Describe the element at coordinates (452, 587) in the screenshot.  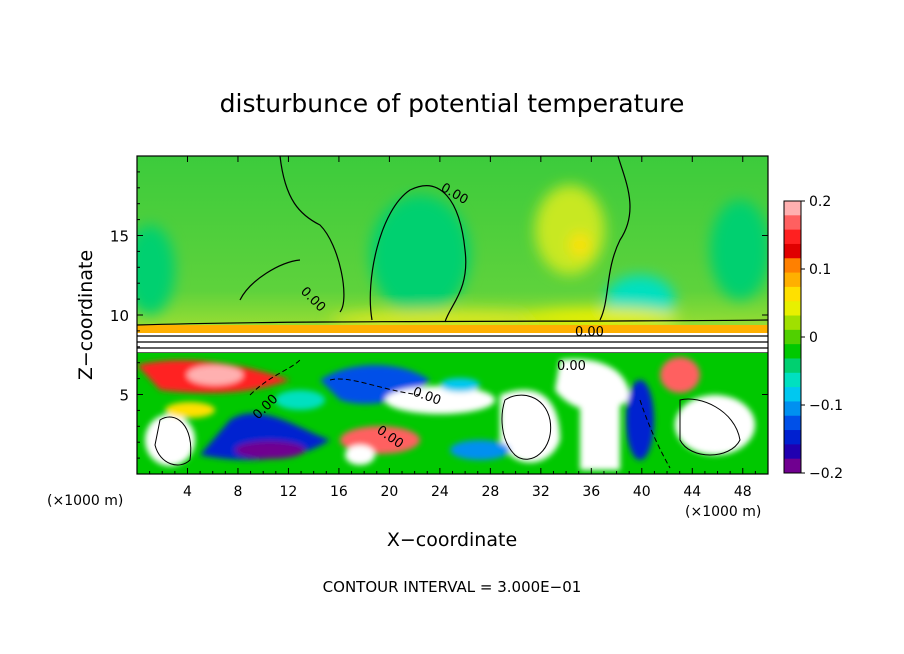
I see `contour-interval-note: CONTOUR INTERVAL = 3.000E−01` at that location.